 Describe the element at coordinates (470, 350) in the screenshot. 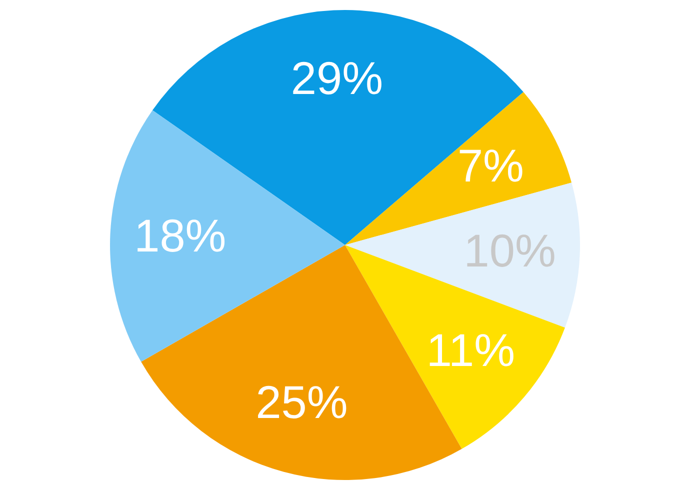

I see `data-label: 11%` at that location.